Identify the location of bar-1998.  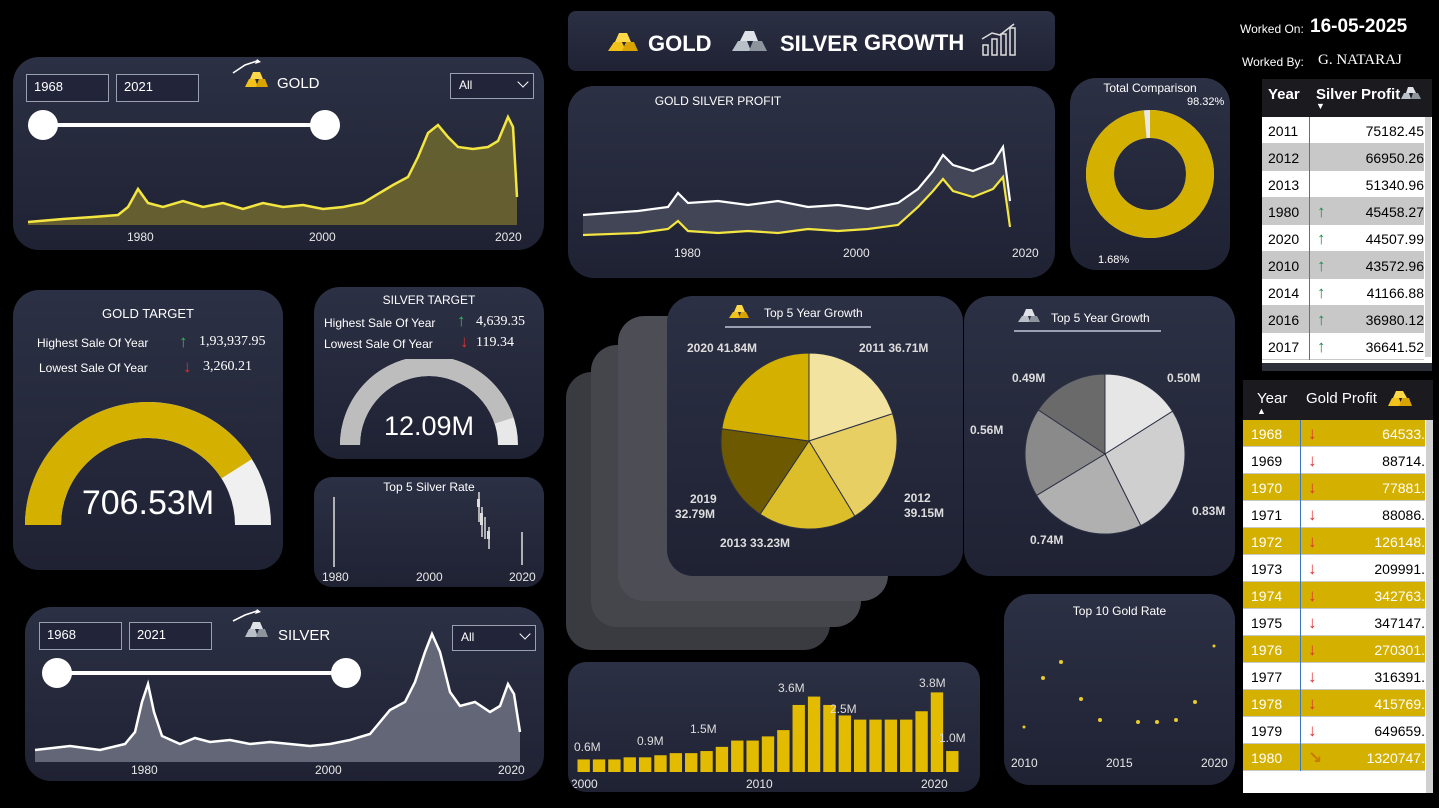
(599, 765).